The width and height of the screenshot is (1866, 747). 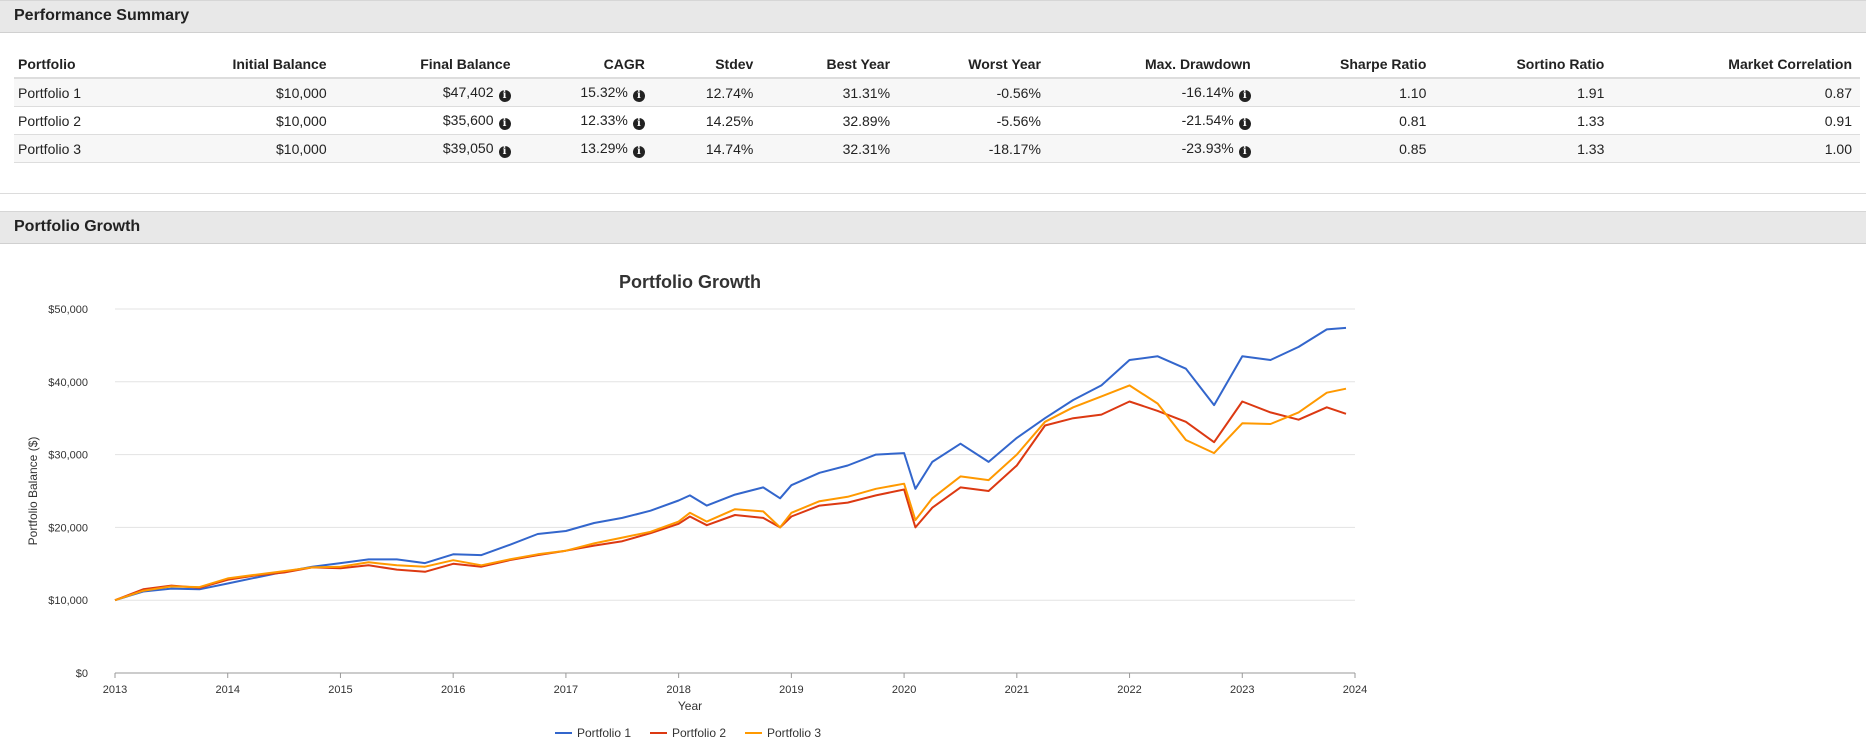 I want to click on cell-max-drawdown: -16.14% i, so click(x=1153, y=92).